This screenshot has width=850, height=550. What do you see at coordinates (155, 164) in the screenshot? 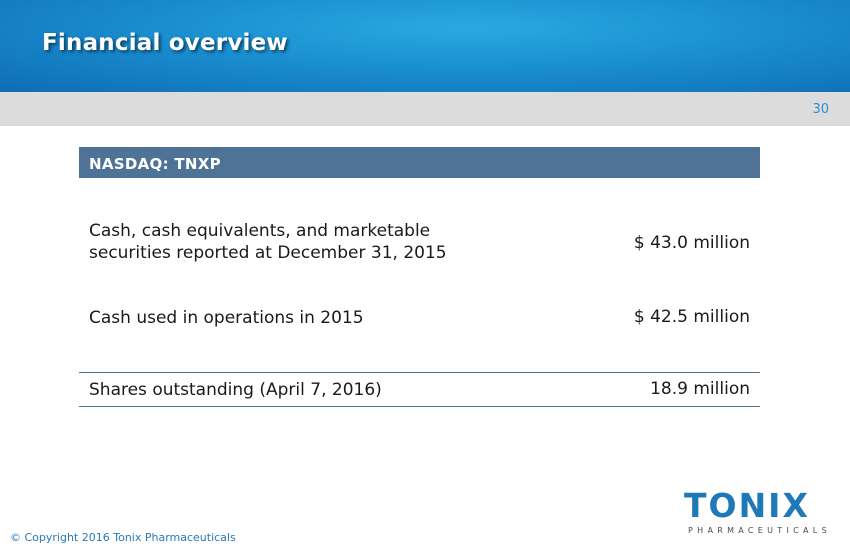
I see `table-heading-label: NASDAQ: TNXP` at bounding box center [155, 164].